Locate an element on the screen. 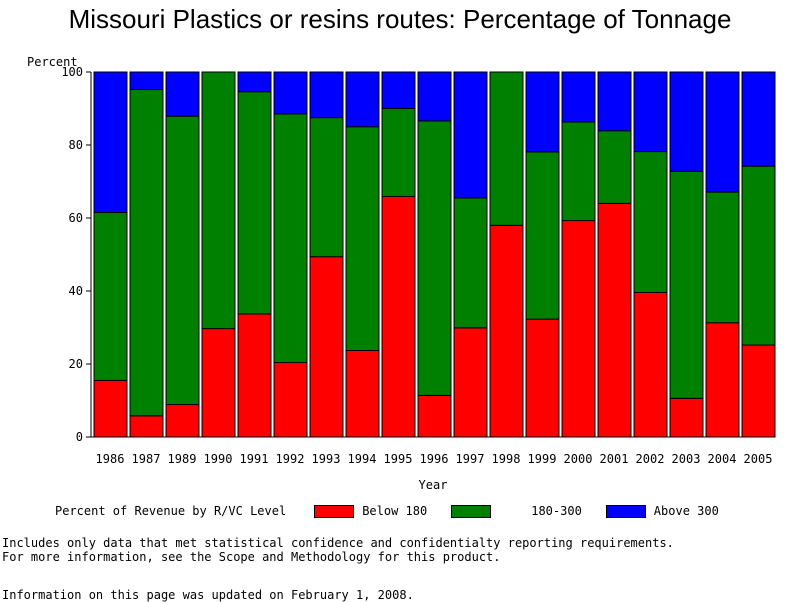 The width and height of the screenshot is (800, 602). x-tick-label-1986: 1986 is located at coordinates (110, 459).